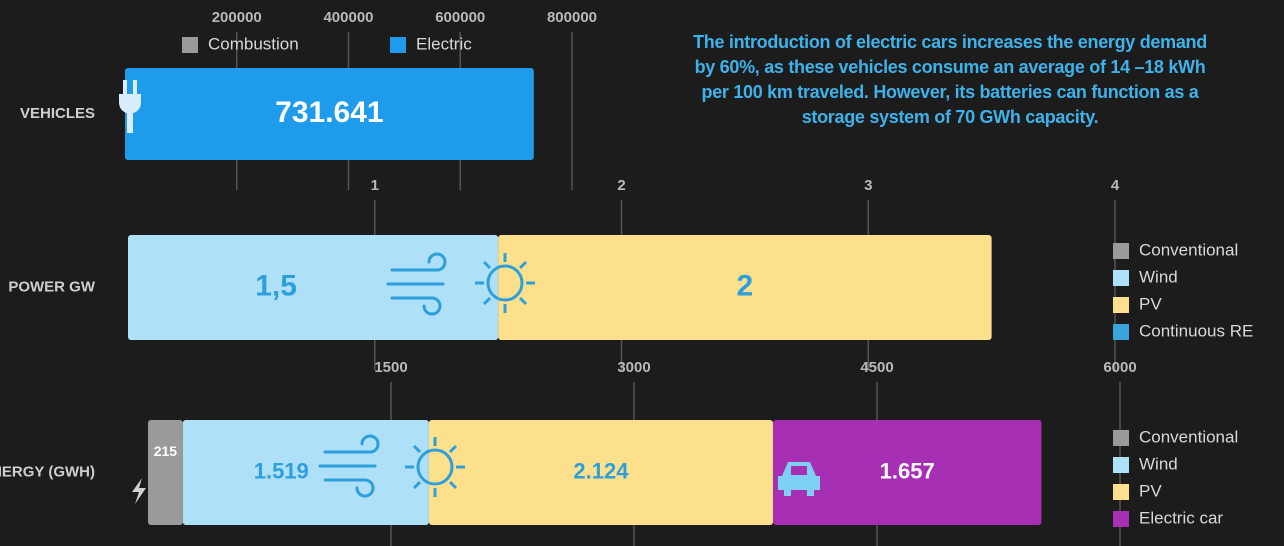 This screenshot has height=546, width=1284. I want to click on x-tick-label: 800000, so click(572, 17).